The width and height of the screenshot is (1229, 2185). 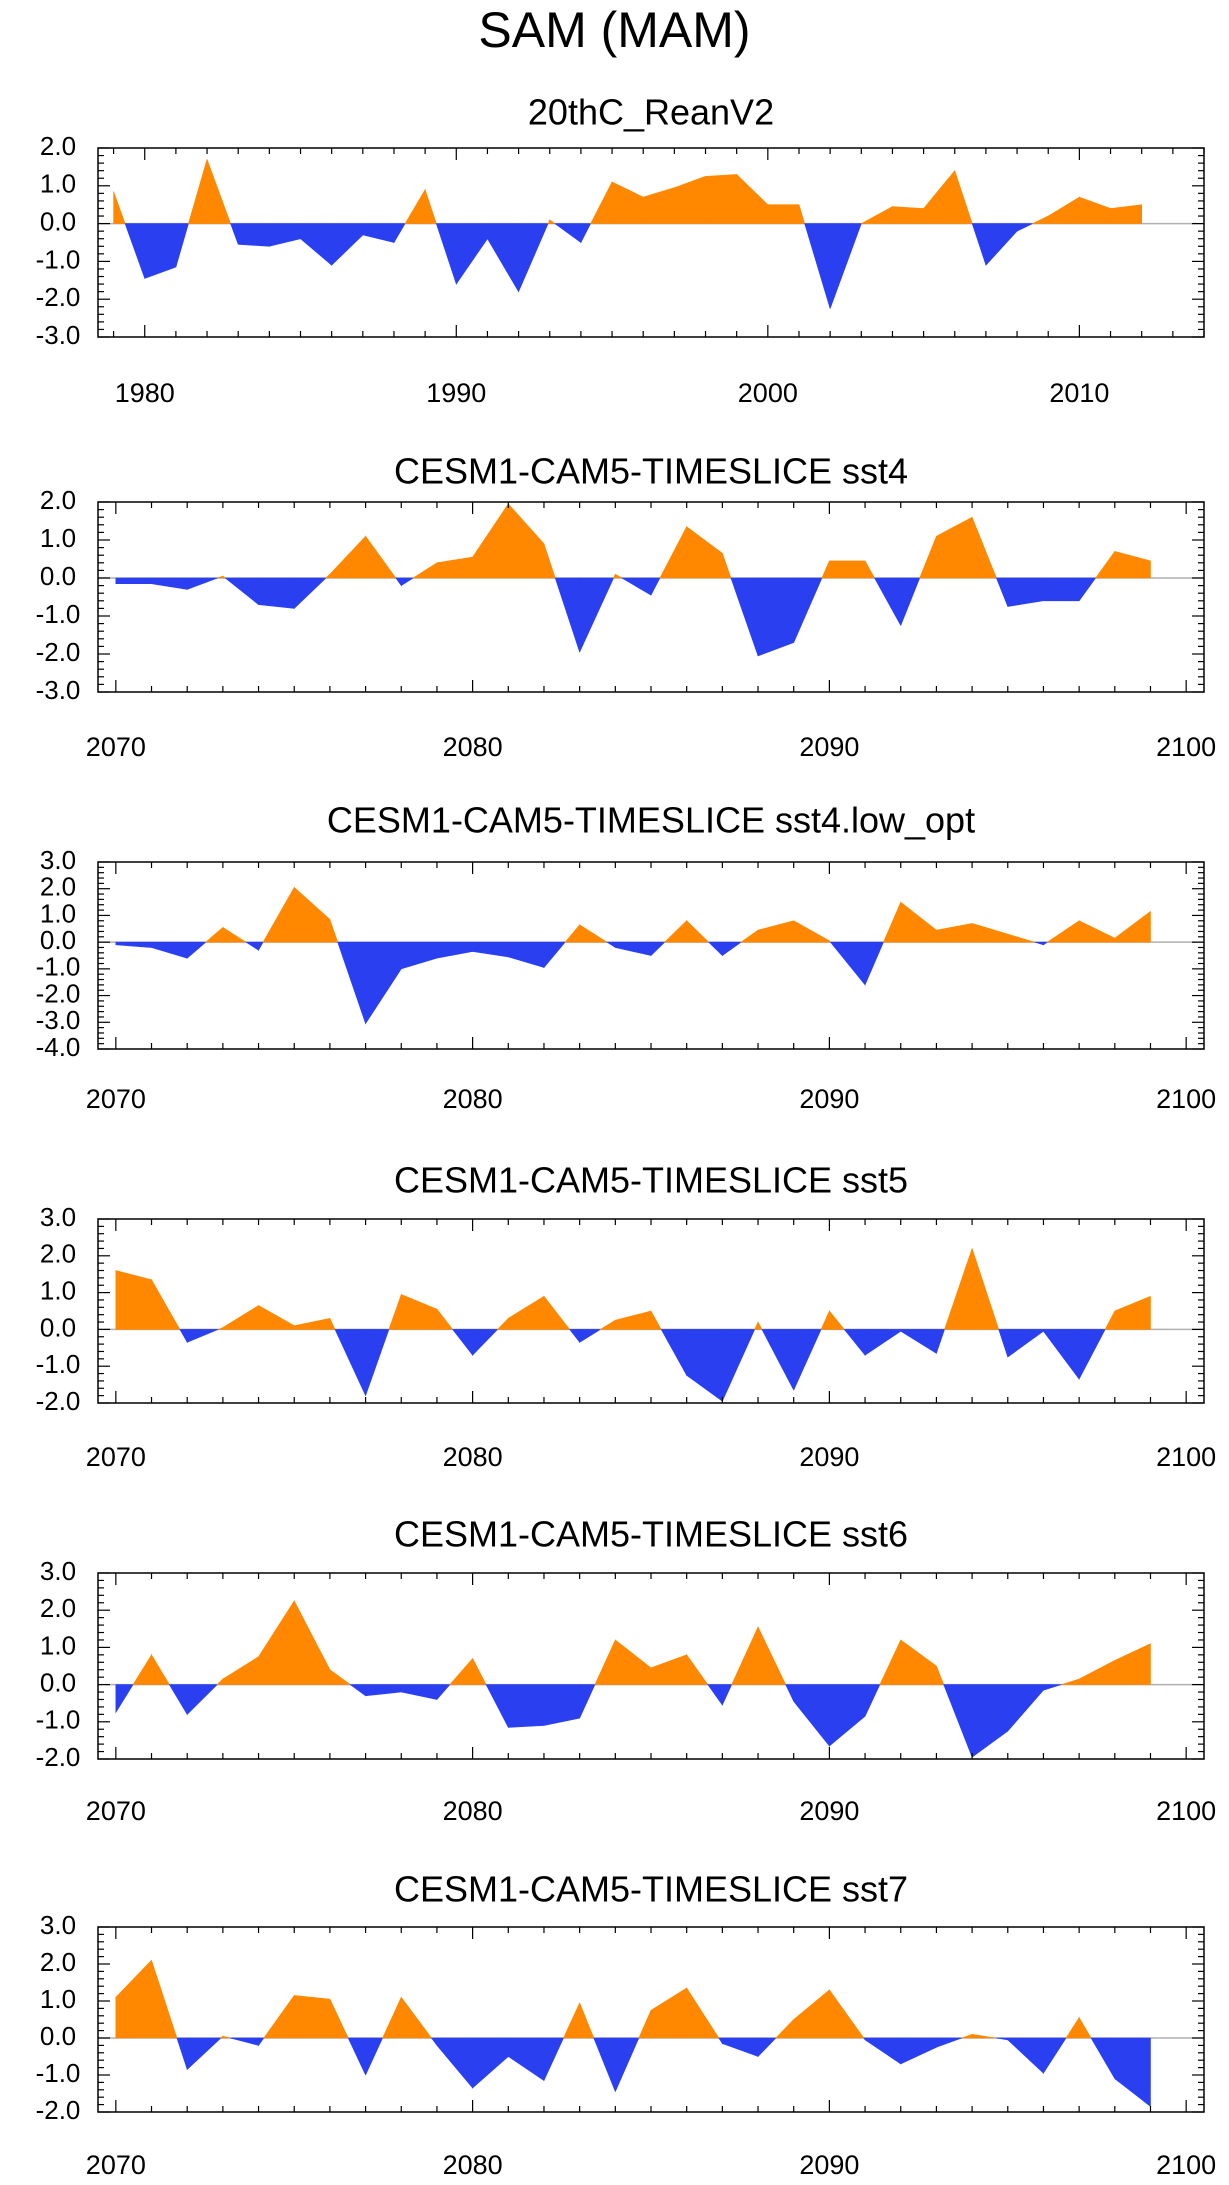 I want to click on y-tick-label: 3.0, so click(x=58, y=860).